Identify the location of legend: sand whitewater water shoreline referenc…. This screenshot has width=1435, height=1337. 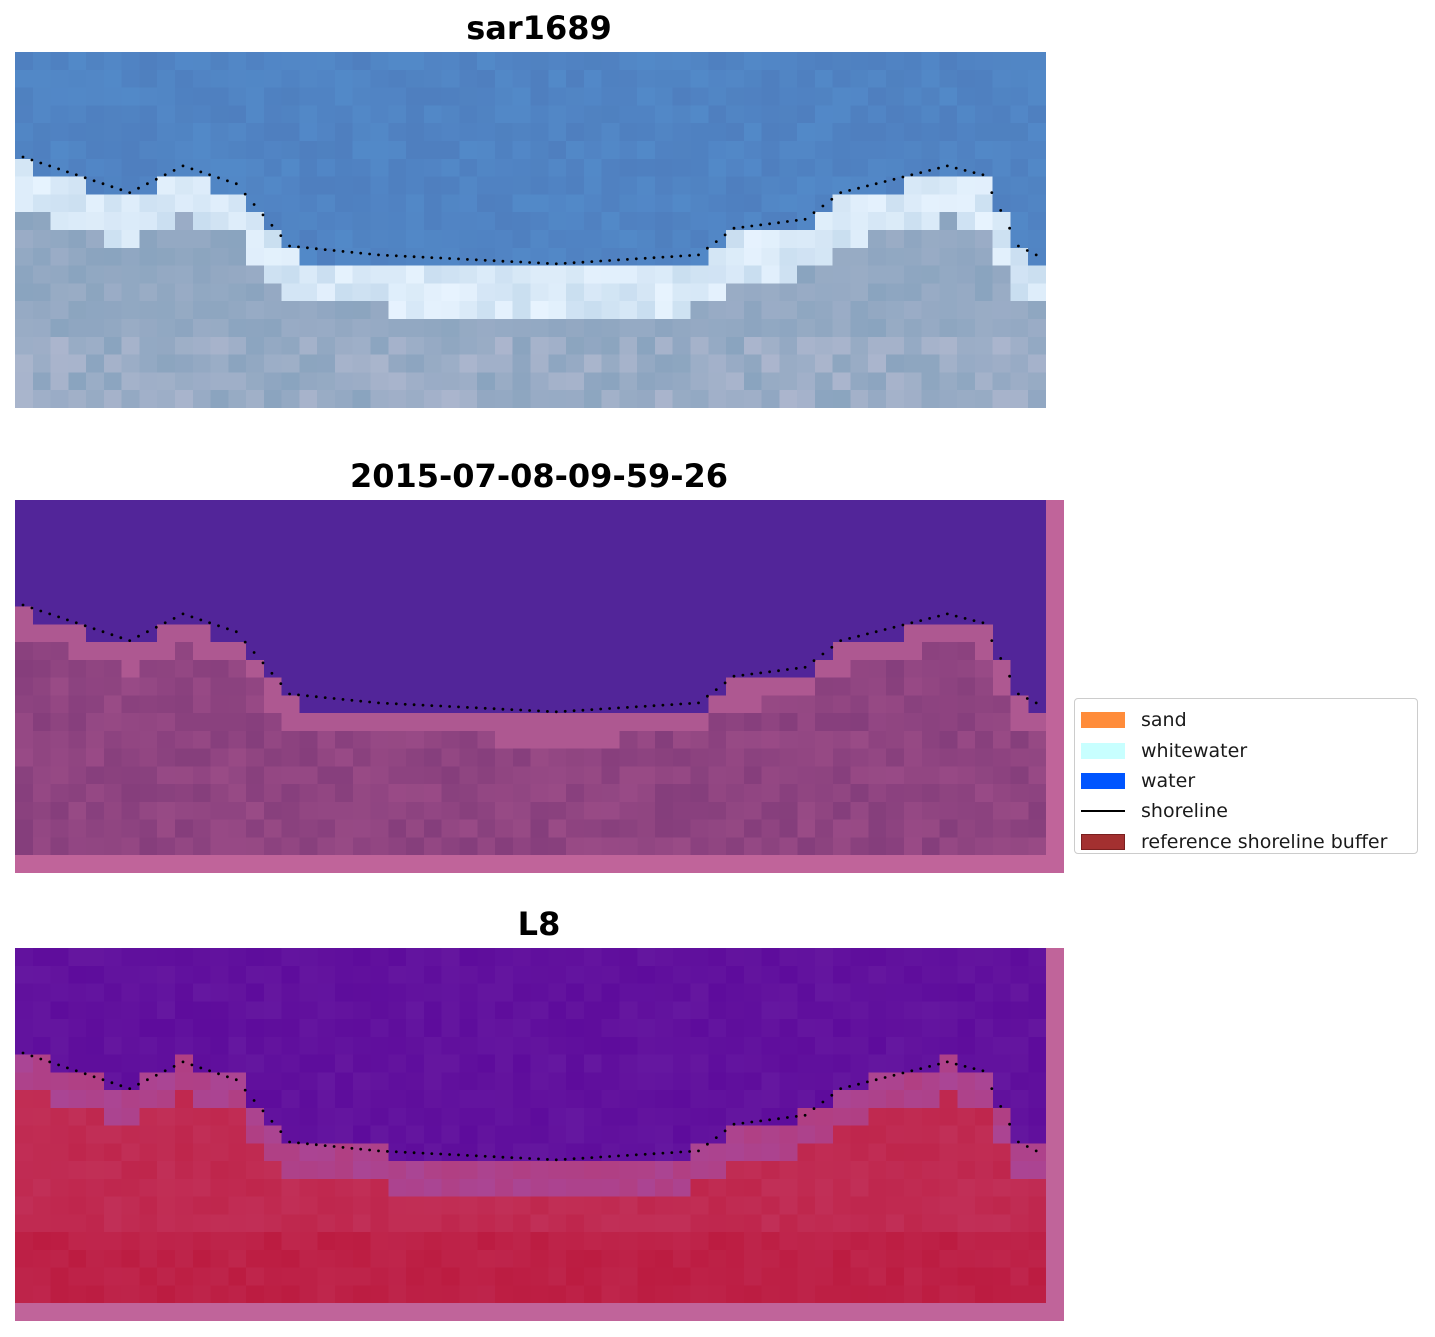
(1246, 776).